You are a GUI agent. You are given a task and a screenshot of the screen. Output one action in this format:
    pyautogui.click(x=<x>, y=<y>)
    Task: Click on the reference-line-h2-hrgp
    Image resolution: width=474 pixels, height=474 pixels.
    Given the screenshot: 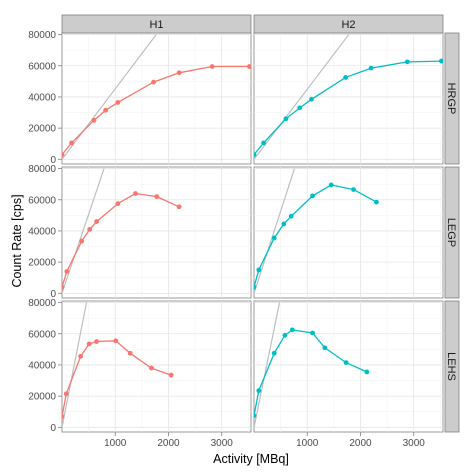 What is the action you would take?
    pyautogui.click(x=302, y=97)
    